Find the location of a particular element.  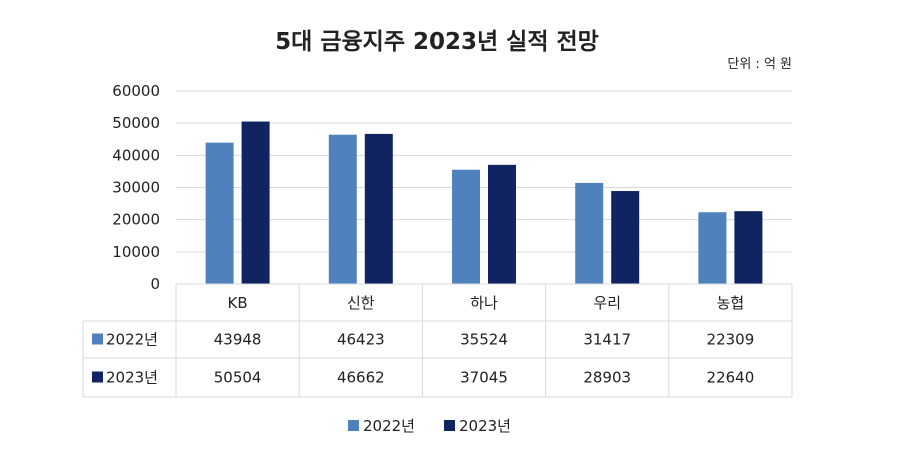

data-label: 46423 is located at coordinates (361, 340).